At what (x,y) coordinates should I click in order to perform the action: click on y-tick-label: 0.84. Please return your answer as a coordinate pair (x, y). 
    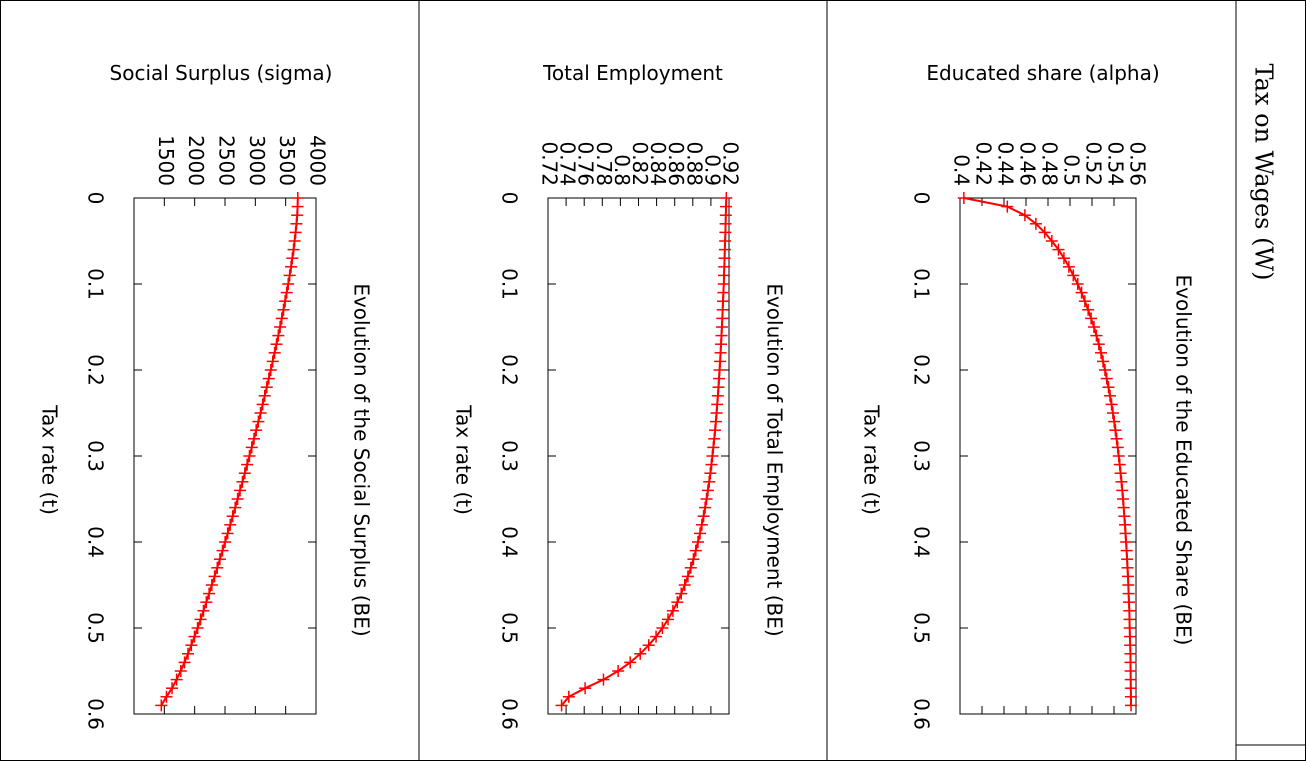
    Looking at the image, I should click on (658, 163).